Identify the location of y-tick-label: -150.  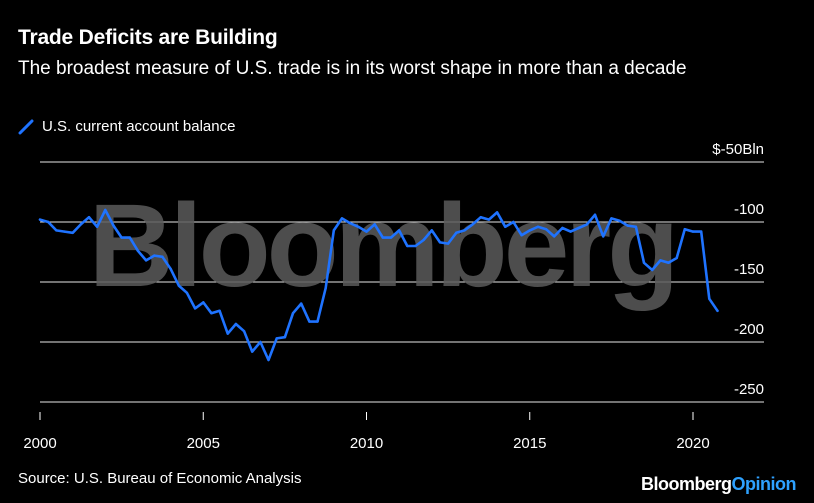
(749, 269).